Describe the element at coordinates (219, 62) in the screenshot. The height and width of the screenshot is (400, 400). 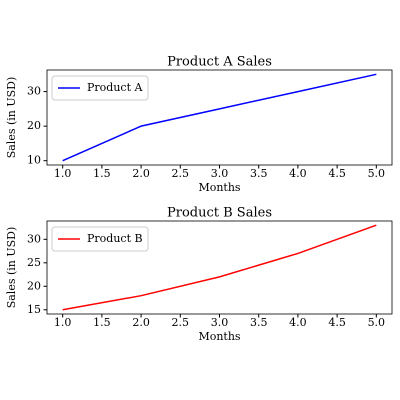
I see `chart-title: Product A Sales` at that location.